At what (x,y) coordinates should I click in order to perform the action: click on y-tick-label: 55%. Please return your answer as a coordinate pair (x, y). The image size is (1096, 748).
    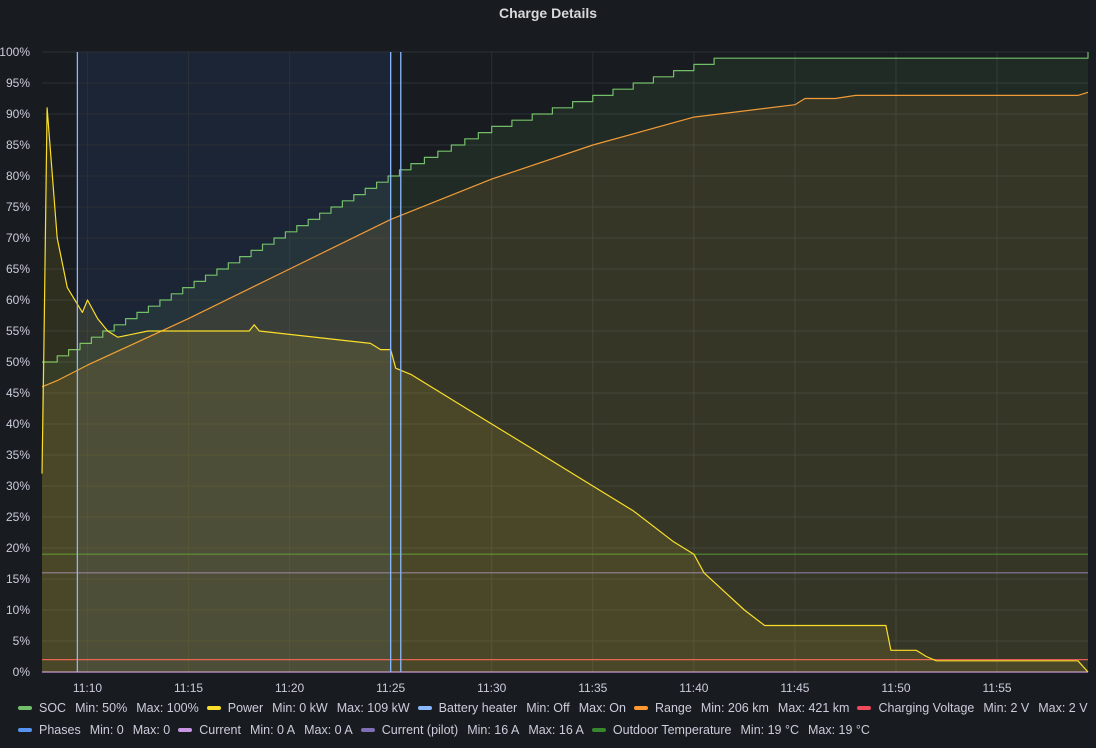
    Looking at the image, I should click on (18, 331).